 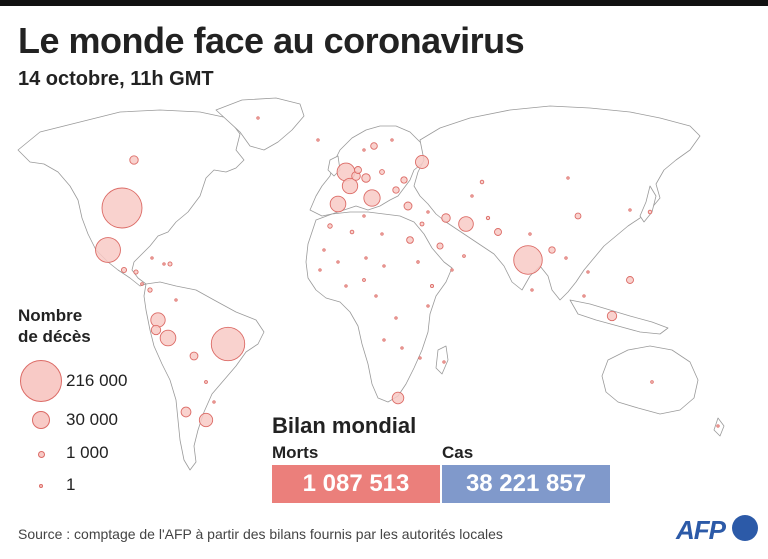 I want to click on summary-title: Bilan mondial, so click(x=344, y=425).